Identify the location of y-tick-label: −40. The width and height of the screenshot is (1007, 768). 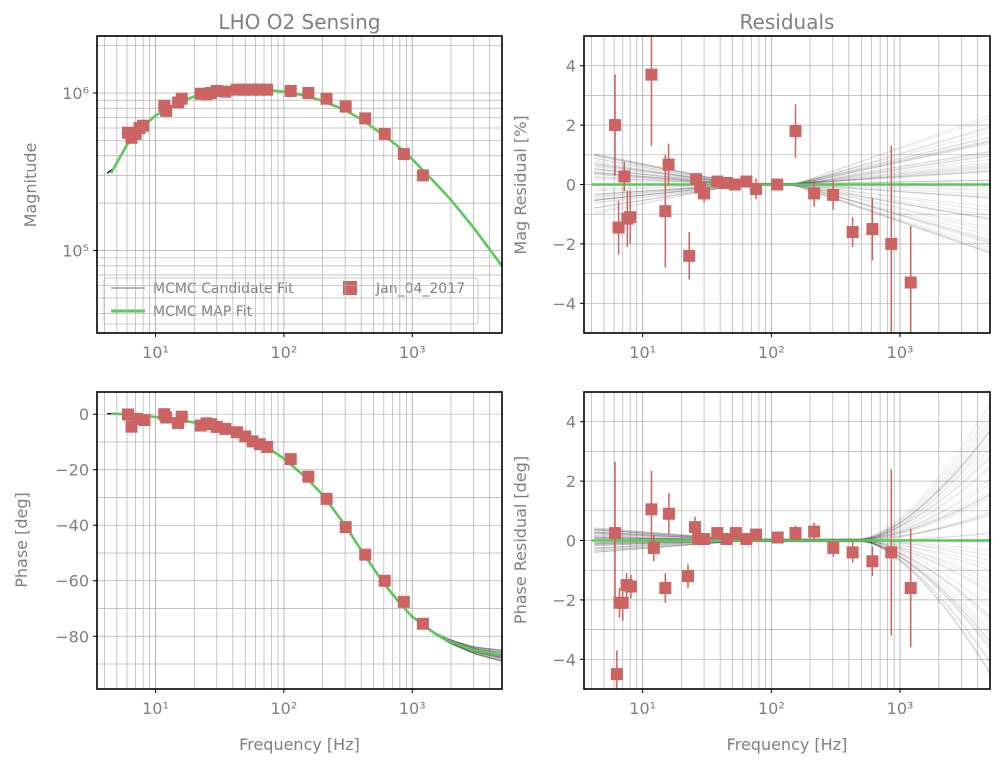
(72, 525).